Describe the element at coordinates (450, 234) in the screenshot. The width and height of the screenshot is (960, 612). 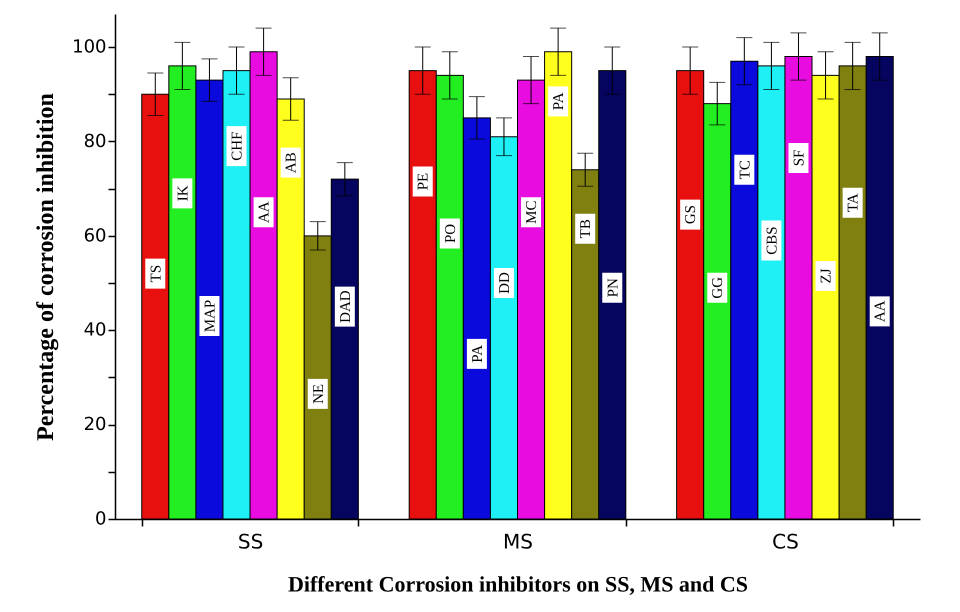
I see `annotation: PO` at that location.